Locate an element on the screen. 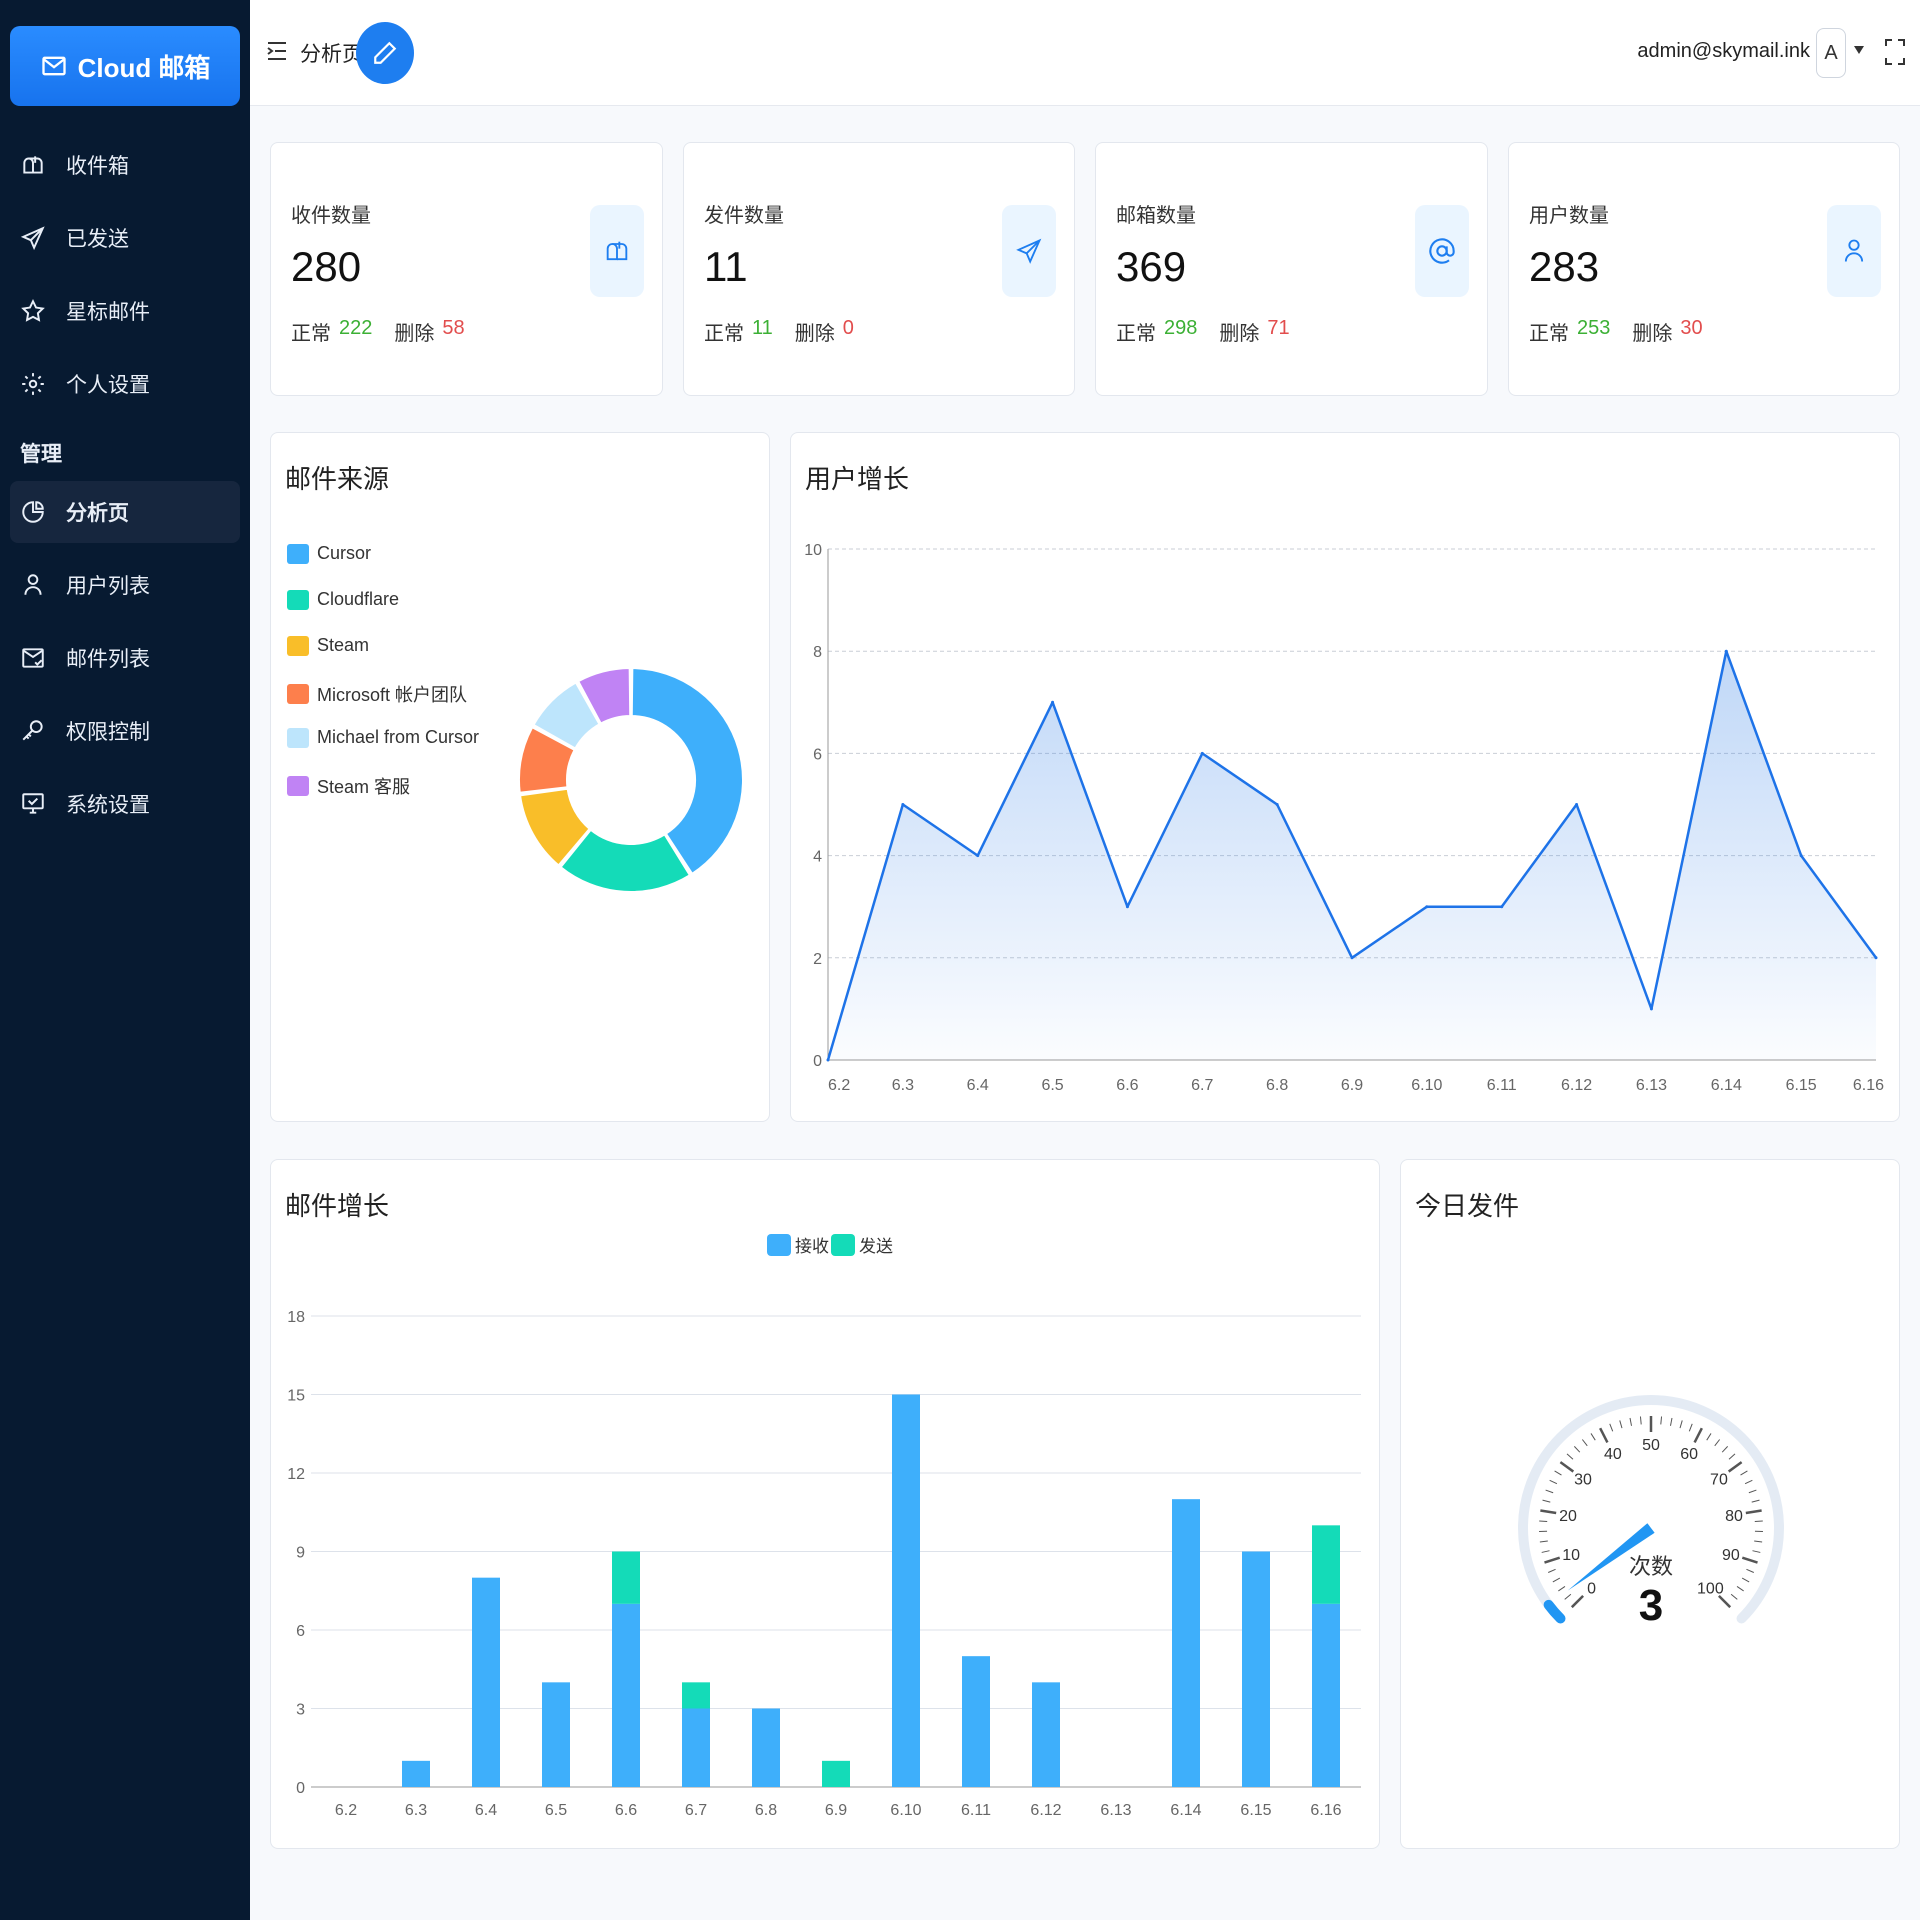  gauge-tick-label: 90 is located at coordinates (1731, 1555).